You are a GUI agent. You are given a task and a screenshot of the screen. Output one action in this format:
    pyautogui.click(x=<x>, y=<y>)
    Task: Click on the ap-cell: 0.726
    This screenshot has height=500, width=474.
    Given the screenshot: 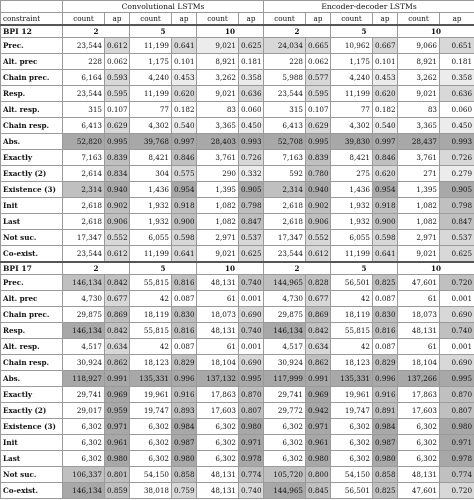 What is the action you would take?
    pyautogui.click(x=456, y=157)
    